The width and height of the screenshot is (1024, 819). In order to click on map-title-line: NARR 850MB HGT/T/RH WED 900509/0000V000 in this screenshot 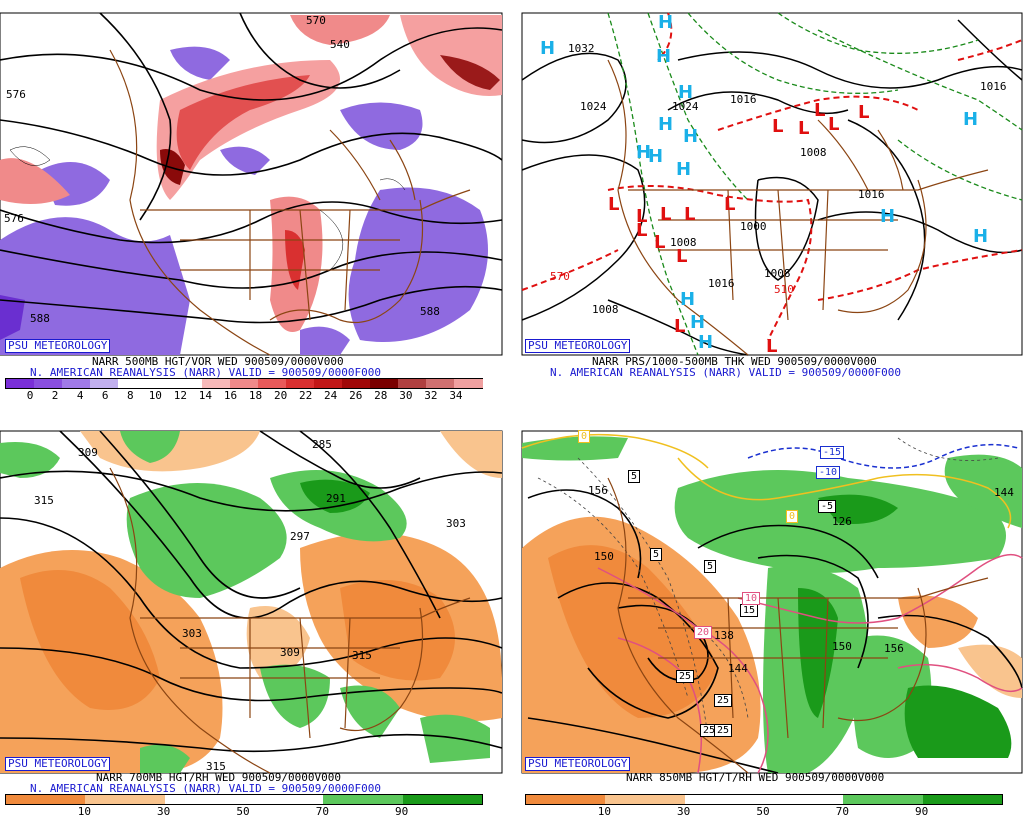, I will do `click(755, 777)`.